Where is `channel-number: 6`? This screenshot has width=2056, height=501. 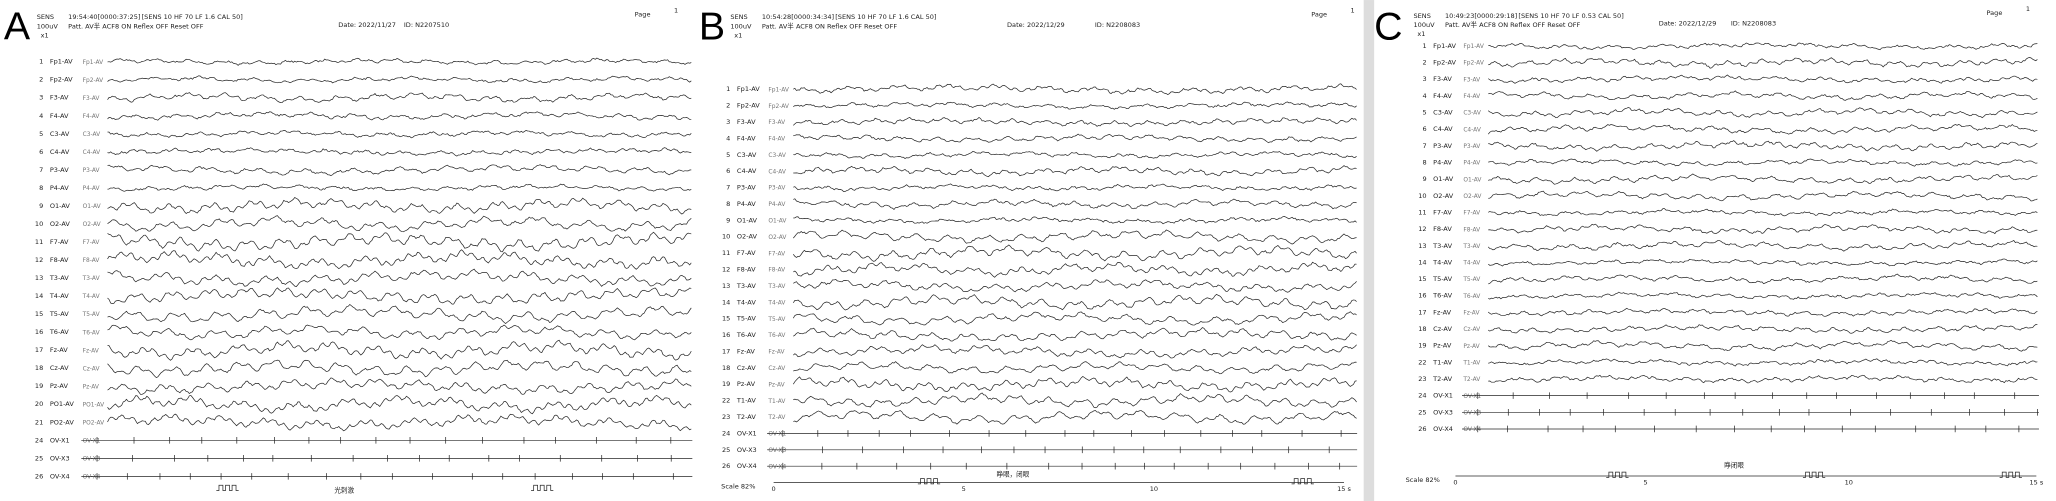
channel-number: 6 is located at coordinates (728, 171).